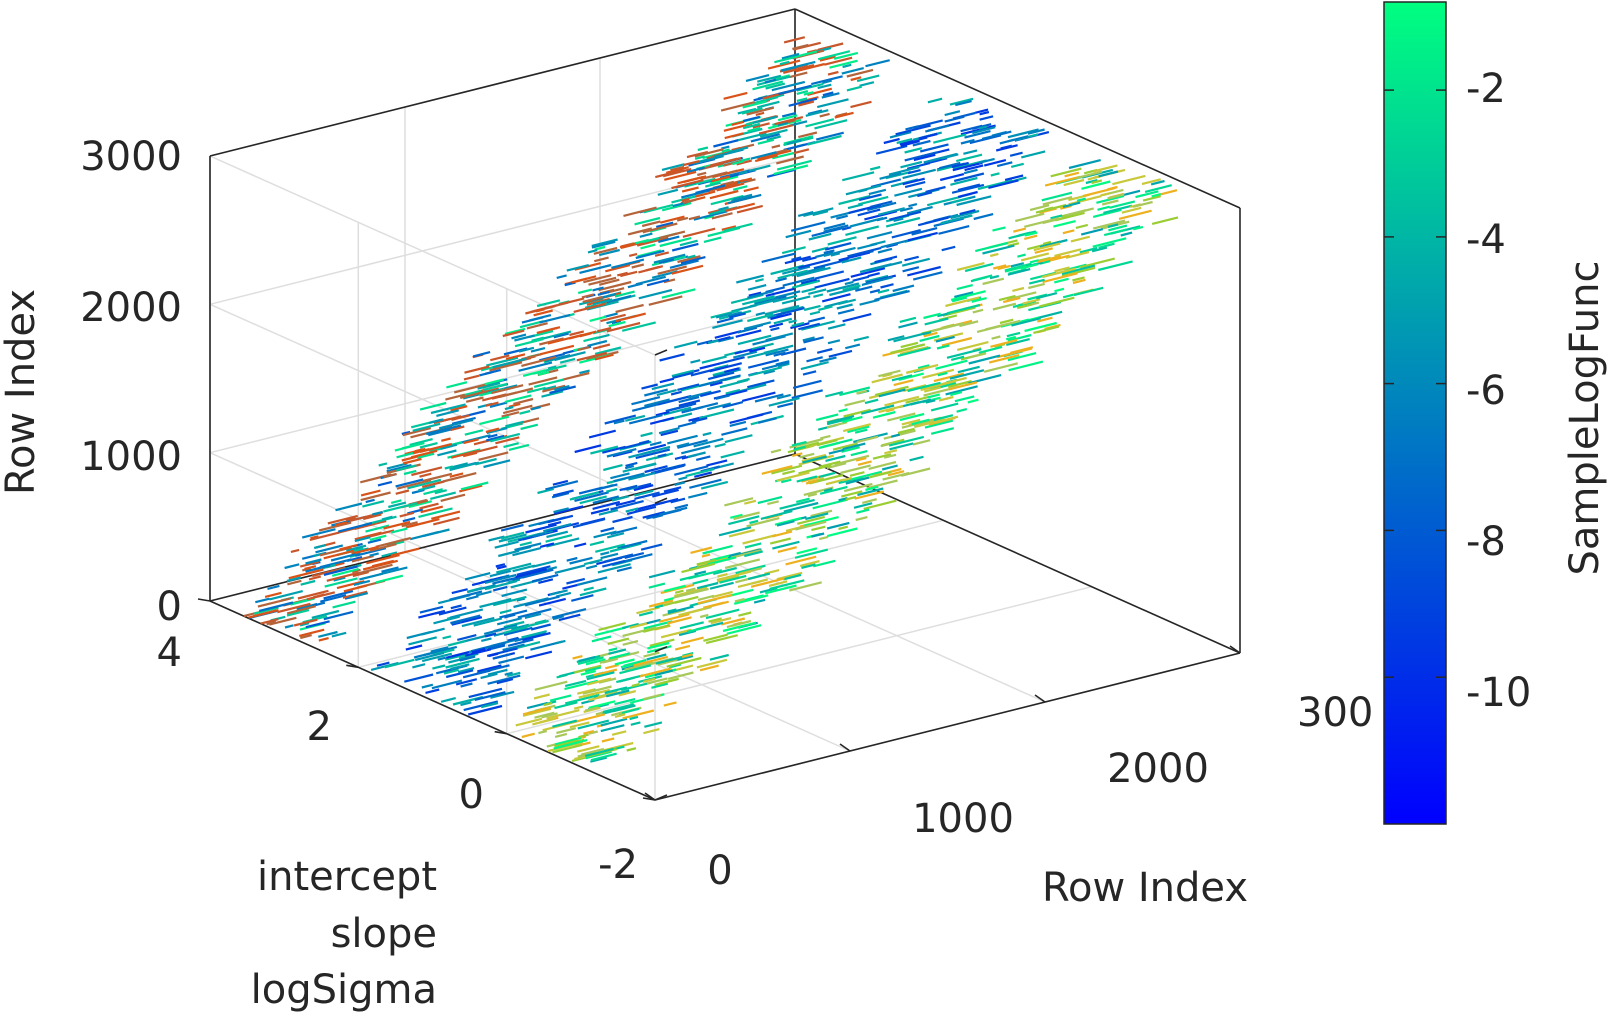 The width and height of the screenshot is (1607, 1014). What do you see at coordinates (131, 157) in the screenshot?
I see `z-tick-label: 3000` at bounding box center [131, 157].